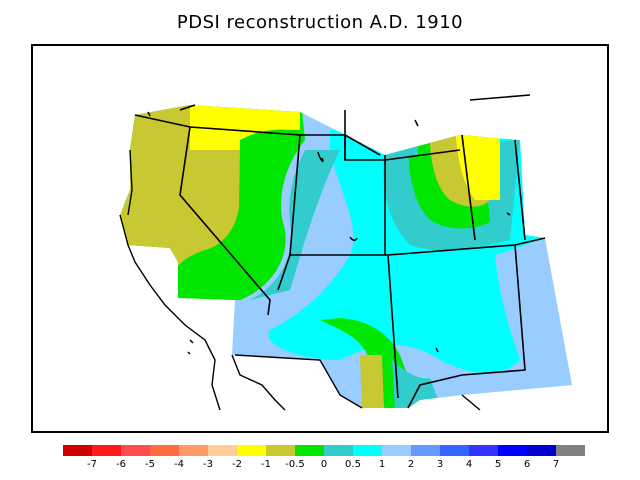 Image resolution: width=640 pixels, height=480 pixels. I want to click on legend-tick-label: 5, so click(498, 464).